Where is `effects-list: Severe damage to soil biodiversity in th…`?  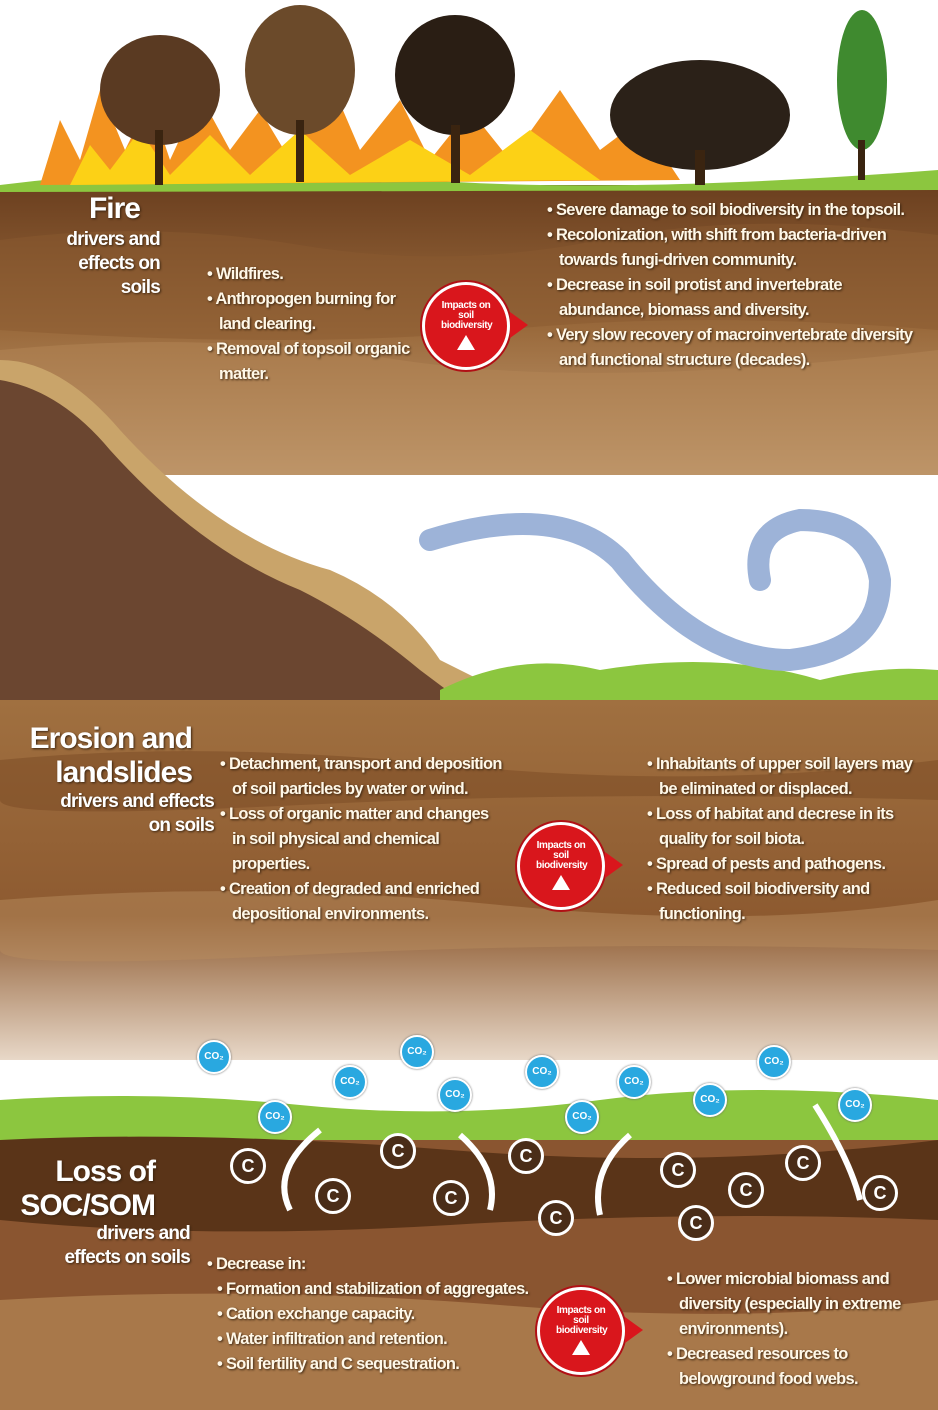
effects-list: Severe damage to soil biodiversity in th… is located at coordinates (730, 285).